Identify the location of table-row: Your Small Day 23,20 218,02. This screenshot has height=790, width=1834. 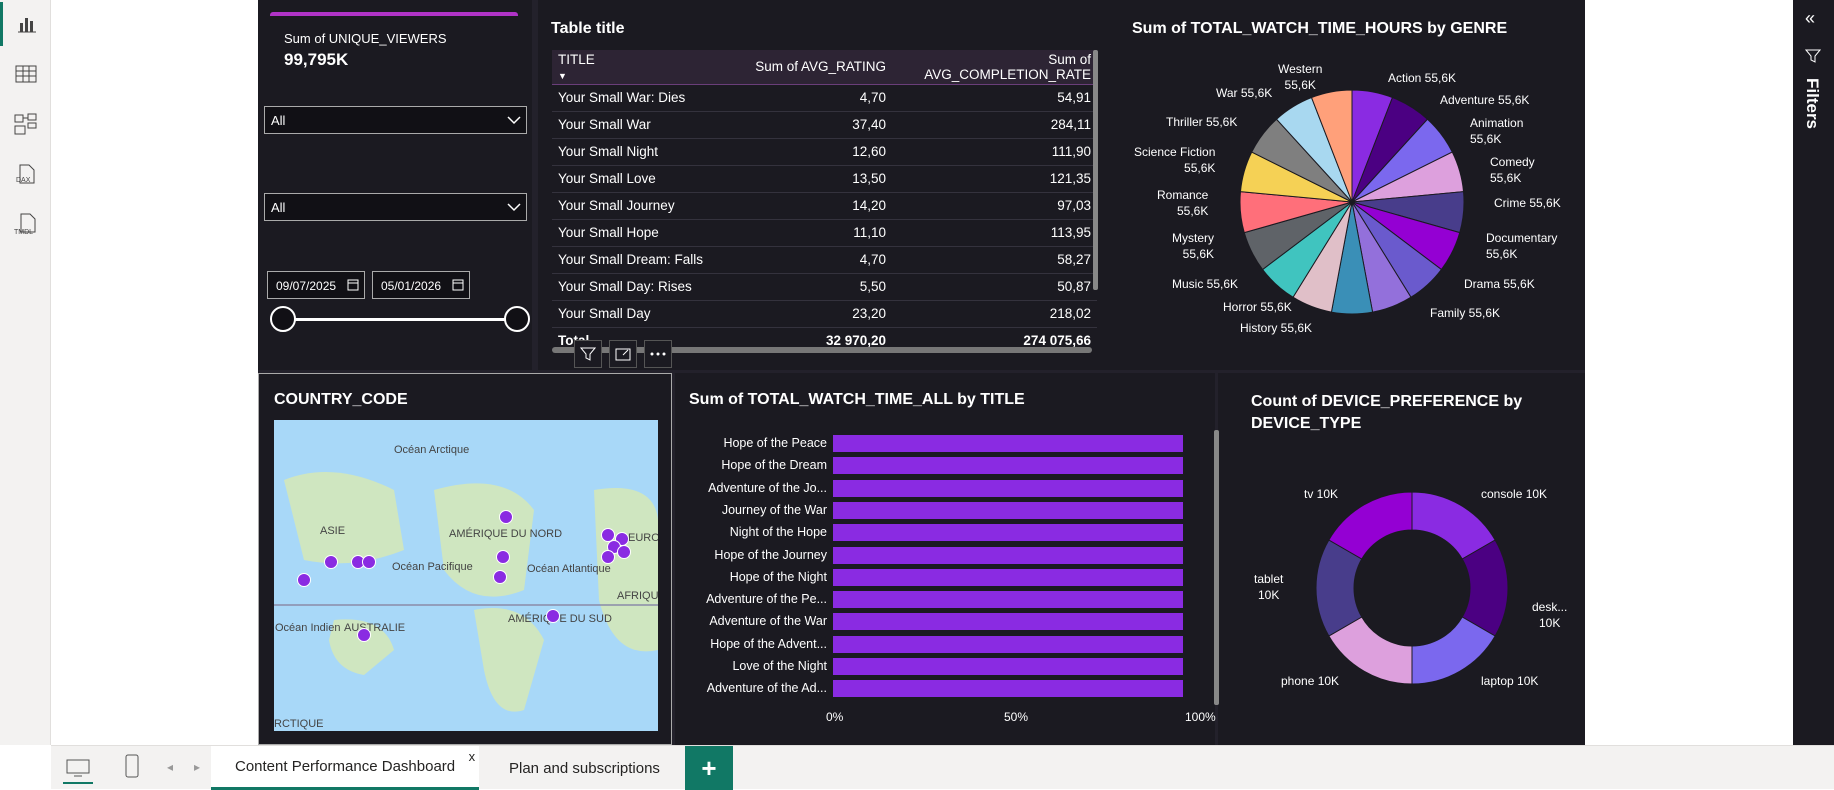
(824, 314).